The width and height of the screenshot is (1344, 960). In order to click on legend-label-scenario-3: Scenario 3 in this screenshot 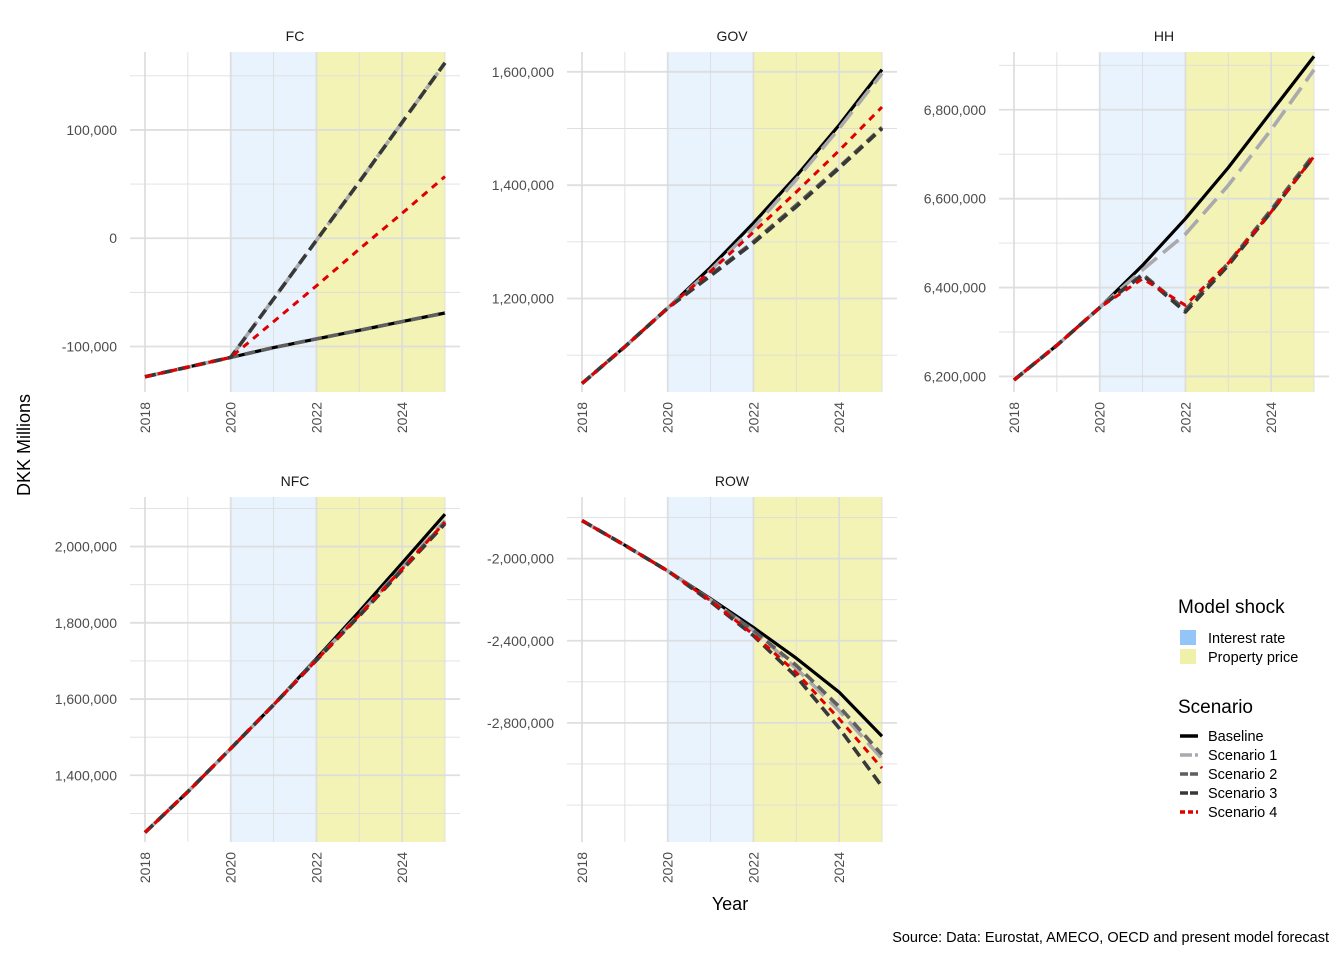, I will do `click(1242, 794)`.